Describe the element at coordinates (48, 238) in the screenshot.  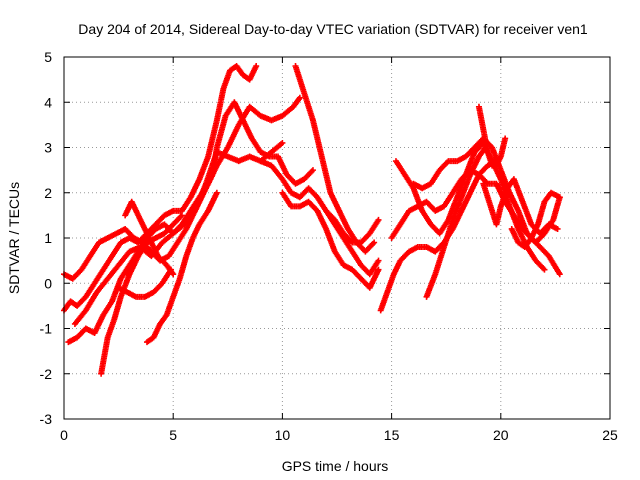
I see `y-tick-label: 1` at that location.